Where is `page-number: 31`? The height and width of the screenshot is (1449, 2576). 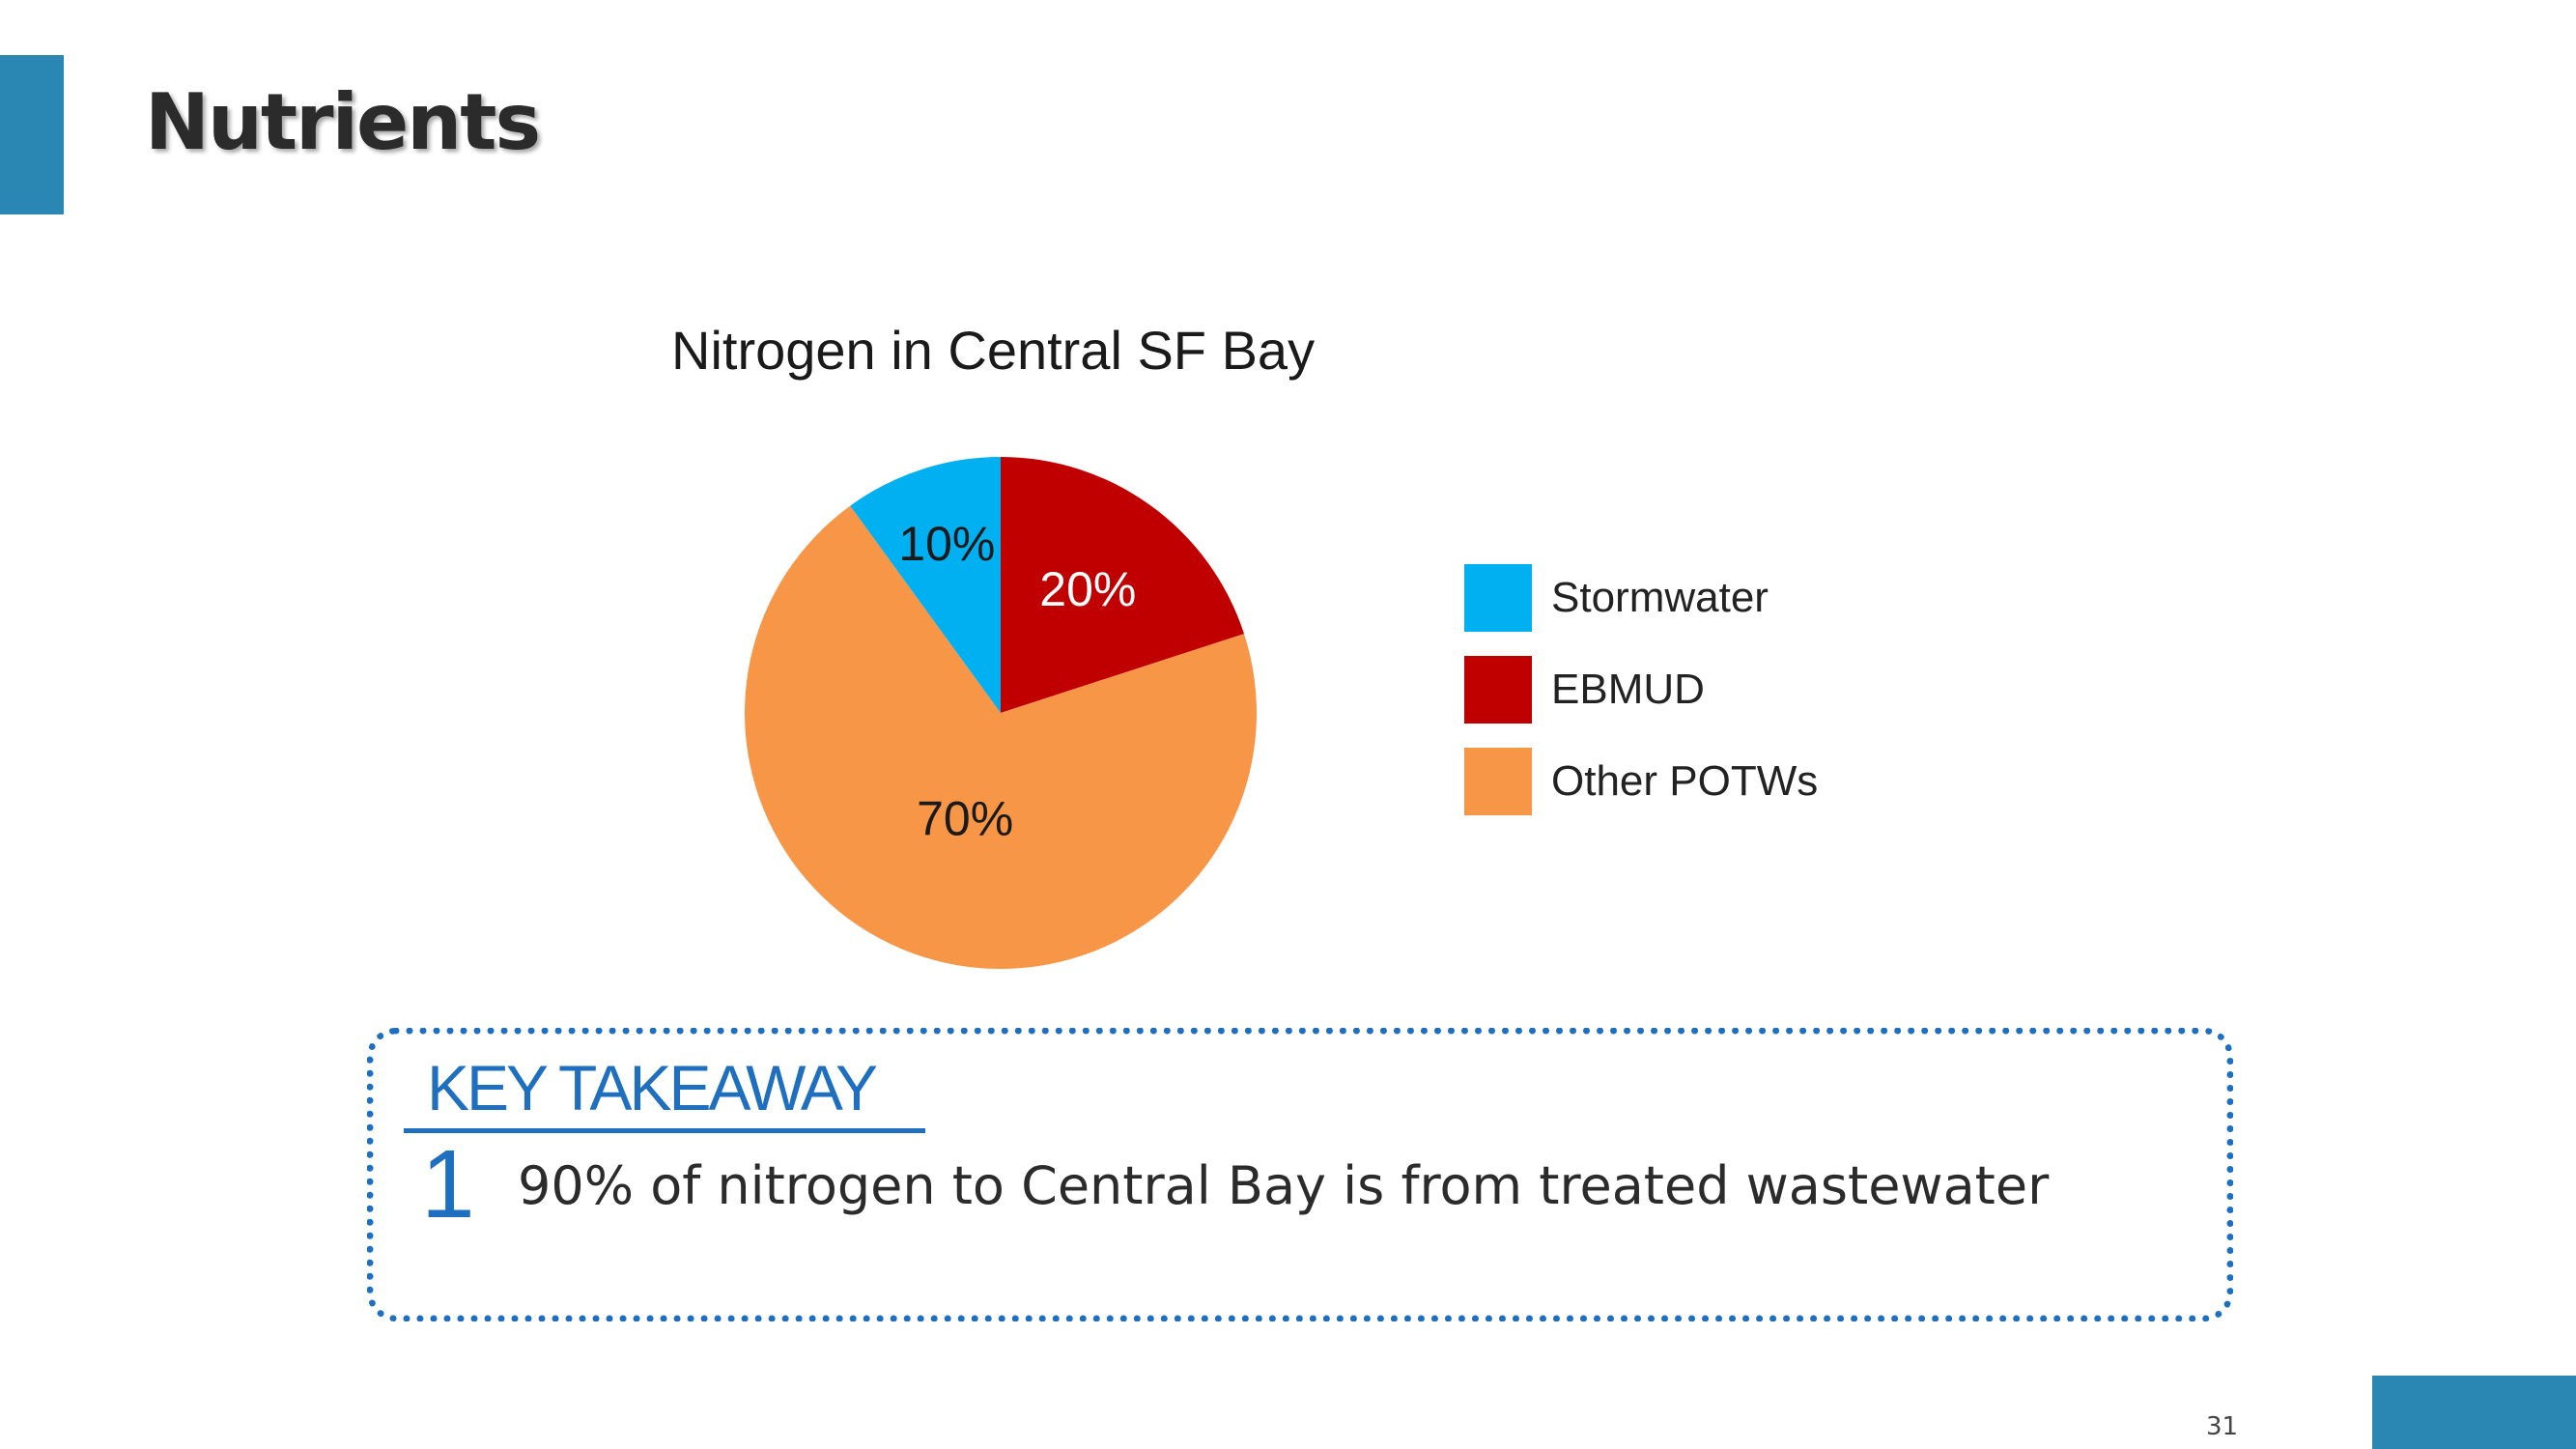
page-number: 31 is located at coordinates (2222, 1426).